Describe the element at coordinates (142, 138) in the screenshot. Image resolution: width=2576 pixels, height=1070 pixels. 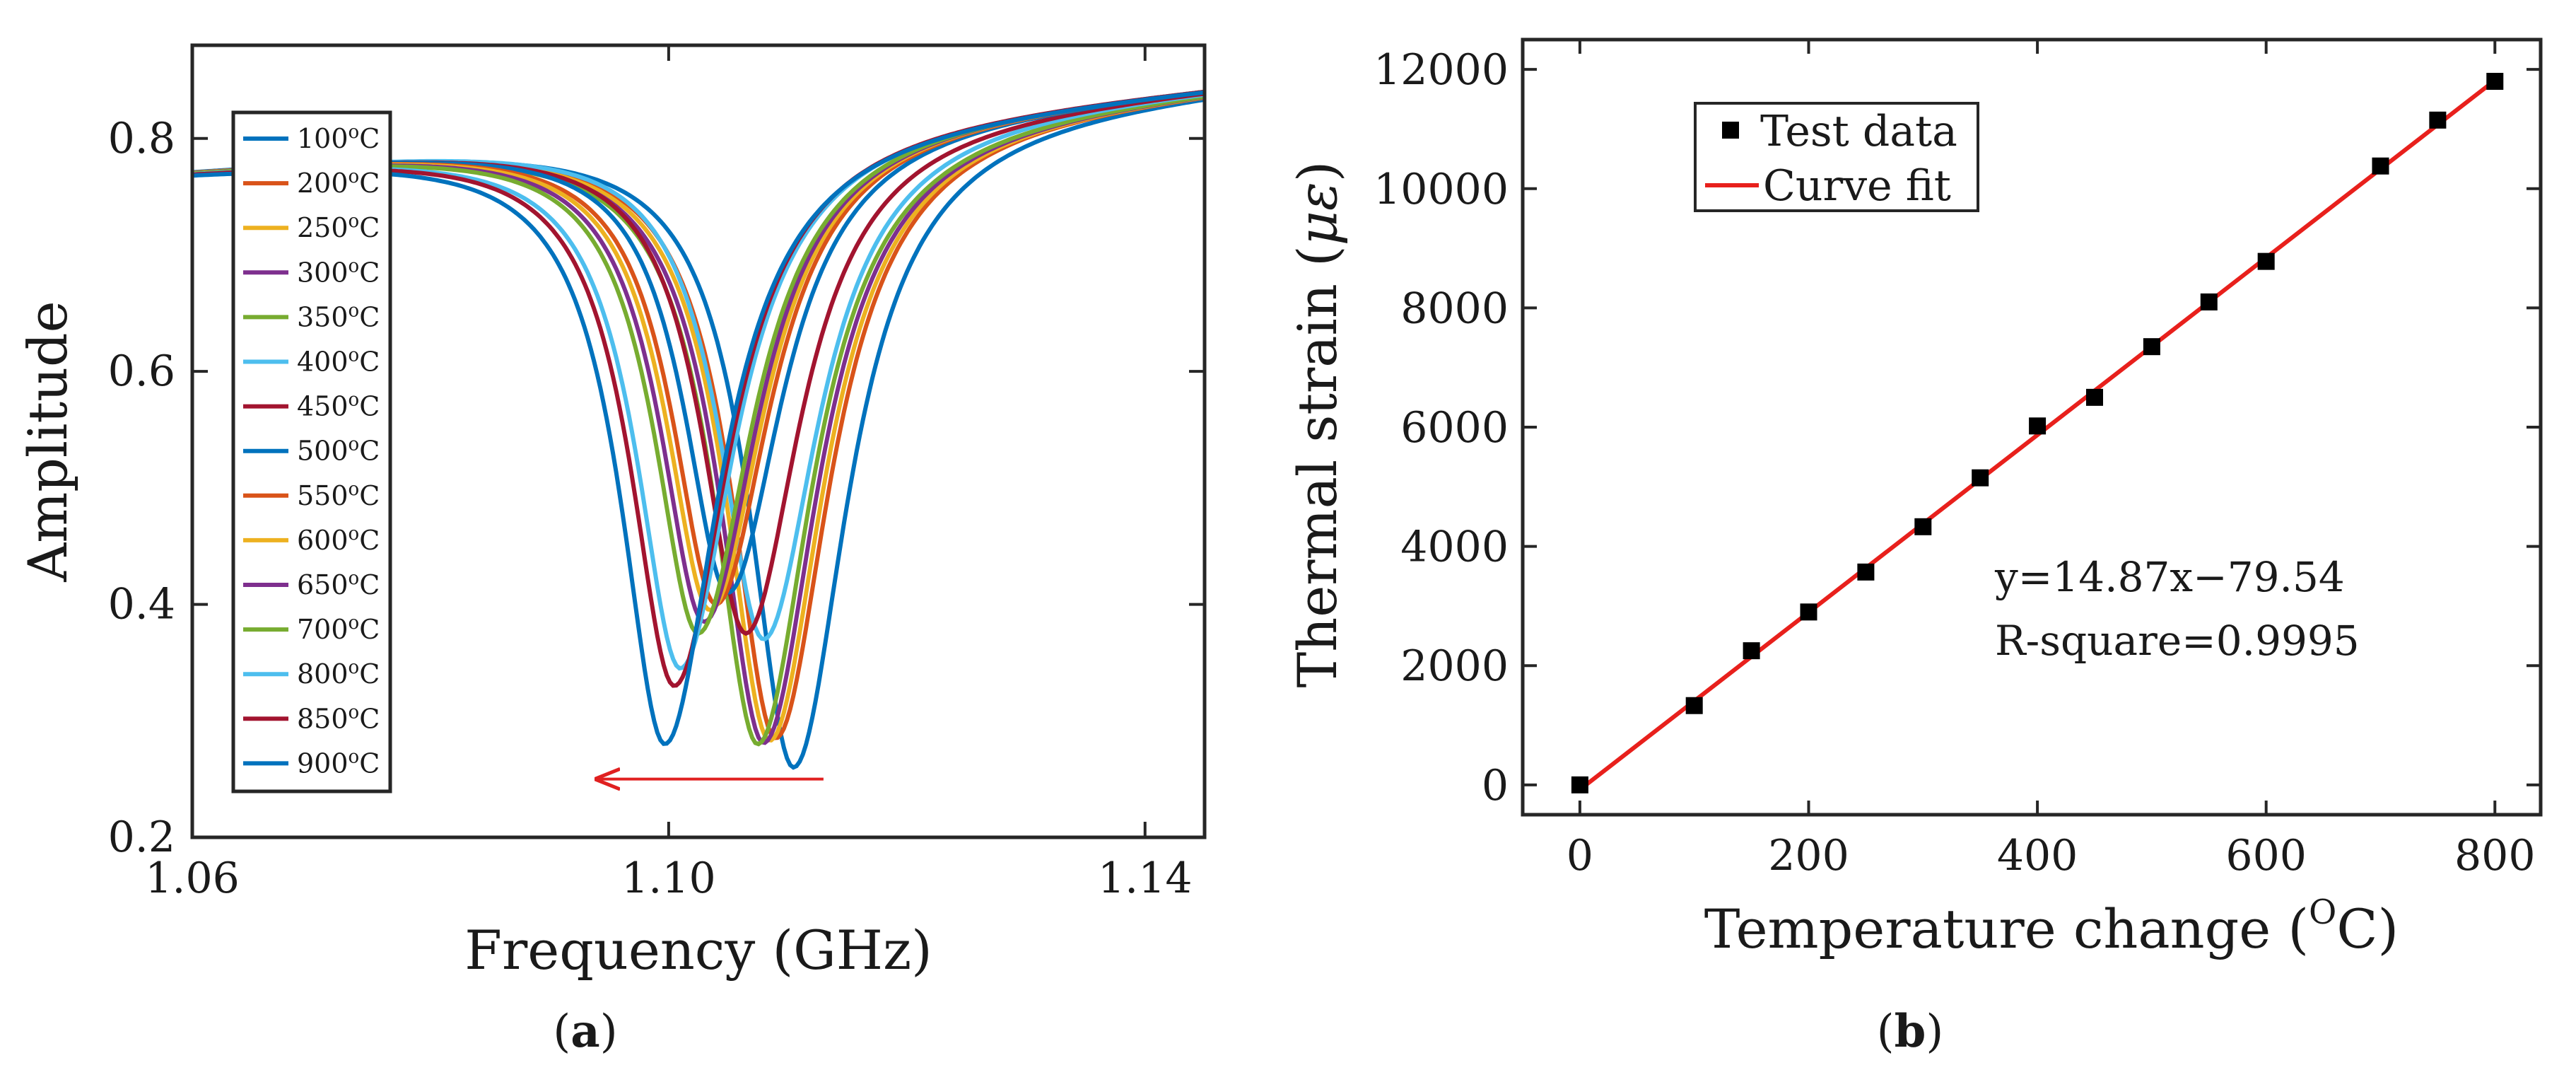
I see `panel-a-y-tick-label: 0.8` at that location.